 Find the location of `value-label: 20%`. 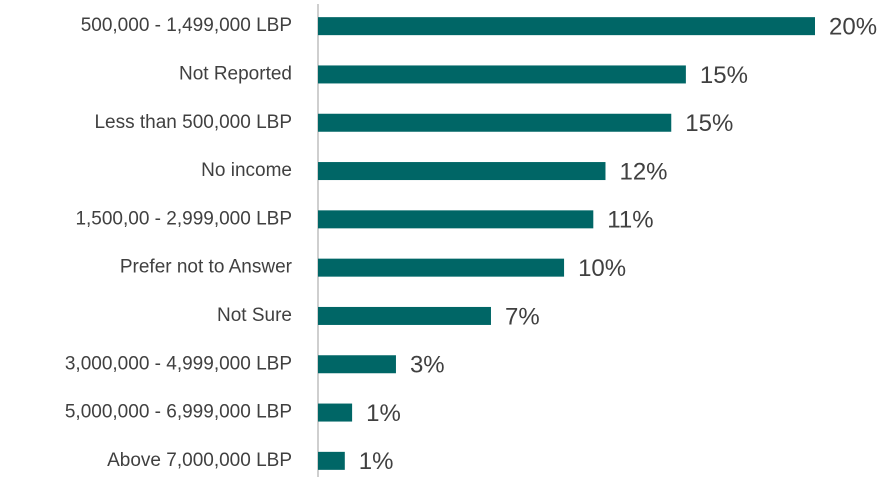

value-label: 20% is located at coordinates (853, 26).